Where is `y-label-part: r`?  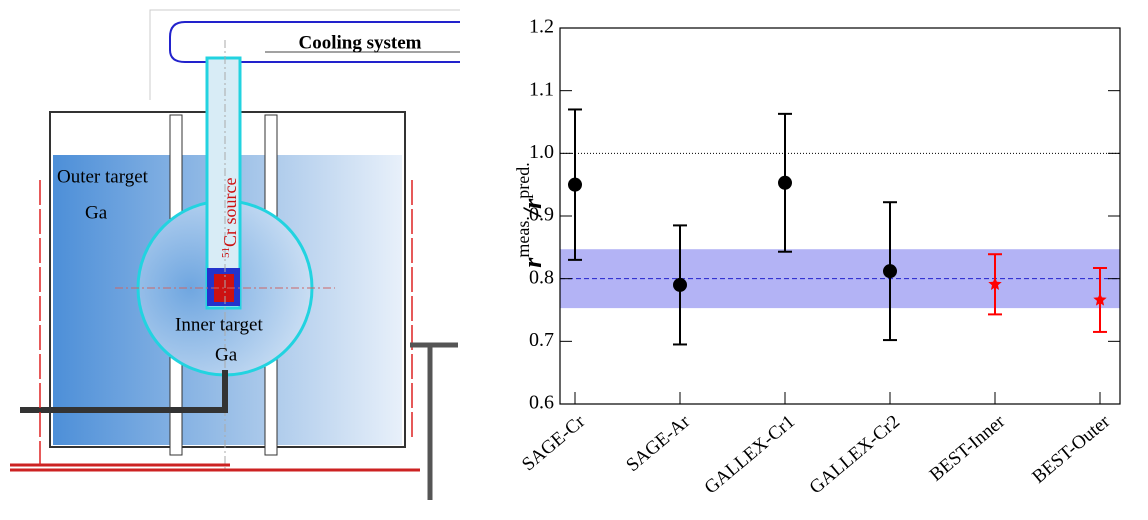
y-label-part: r is located at coordinates (532, 262).